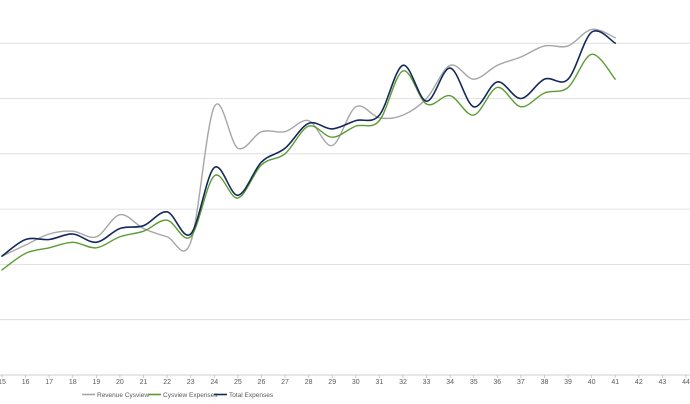  I want to click on x-tick-label: 35, so click(474, 382).